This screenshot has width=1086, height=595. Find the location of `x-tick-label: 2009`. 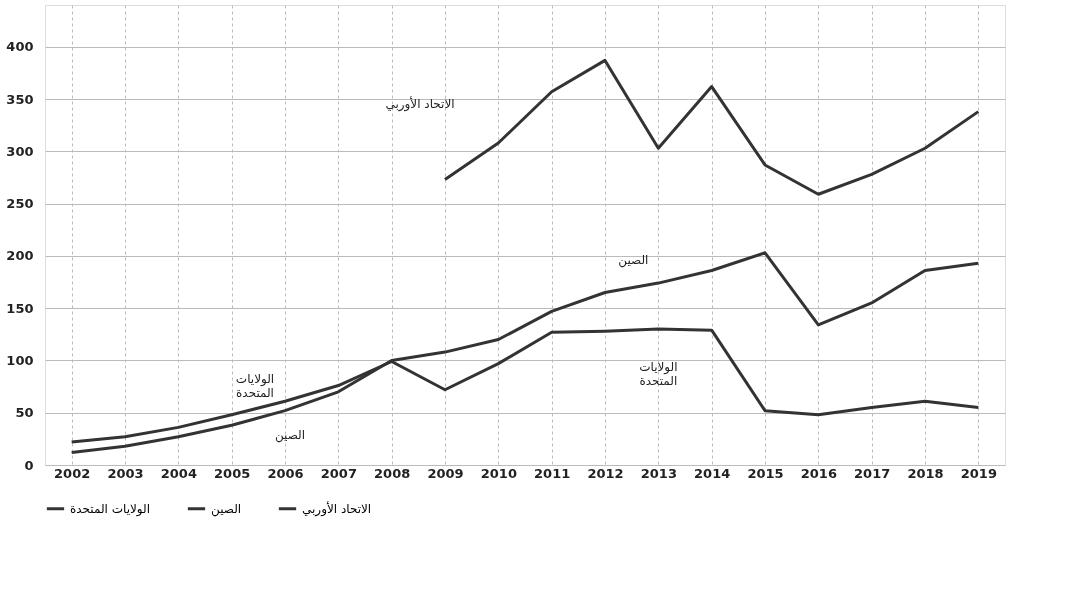

x-tick-label: 2009 is located at coordinates (445, 473).